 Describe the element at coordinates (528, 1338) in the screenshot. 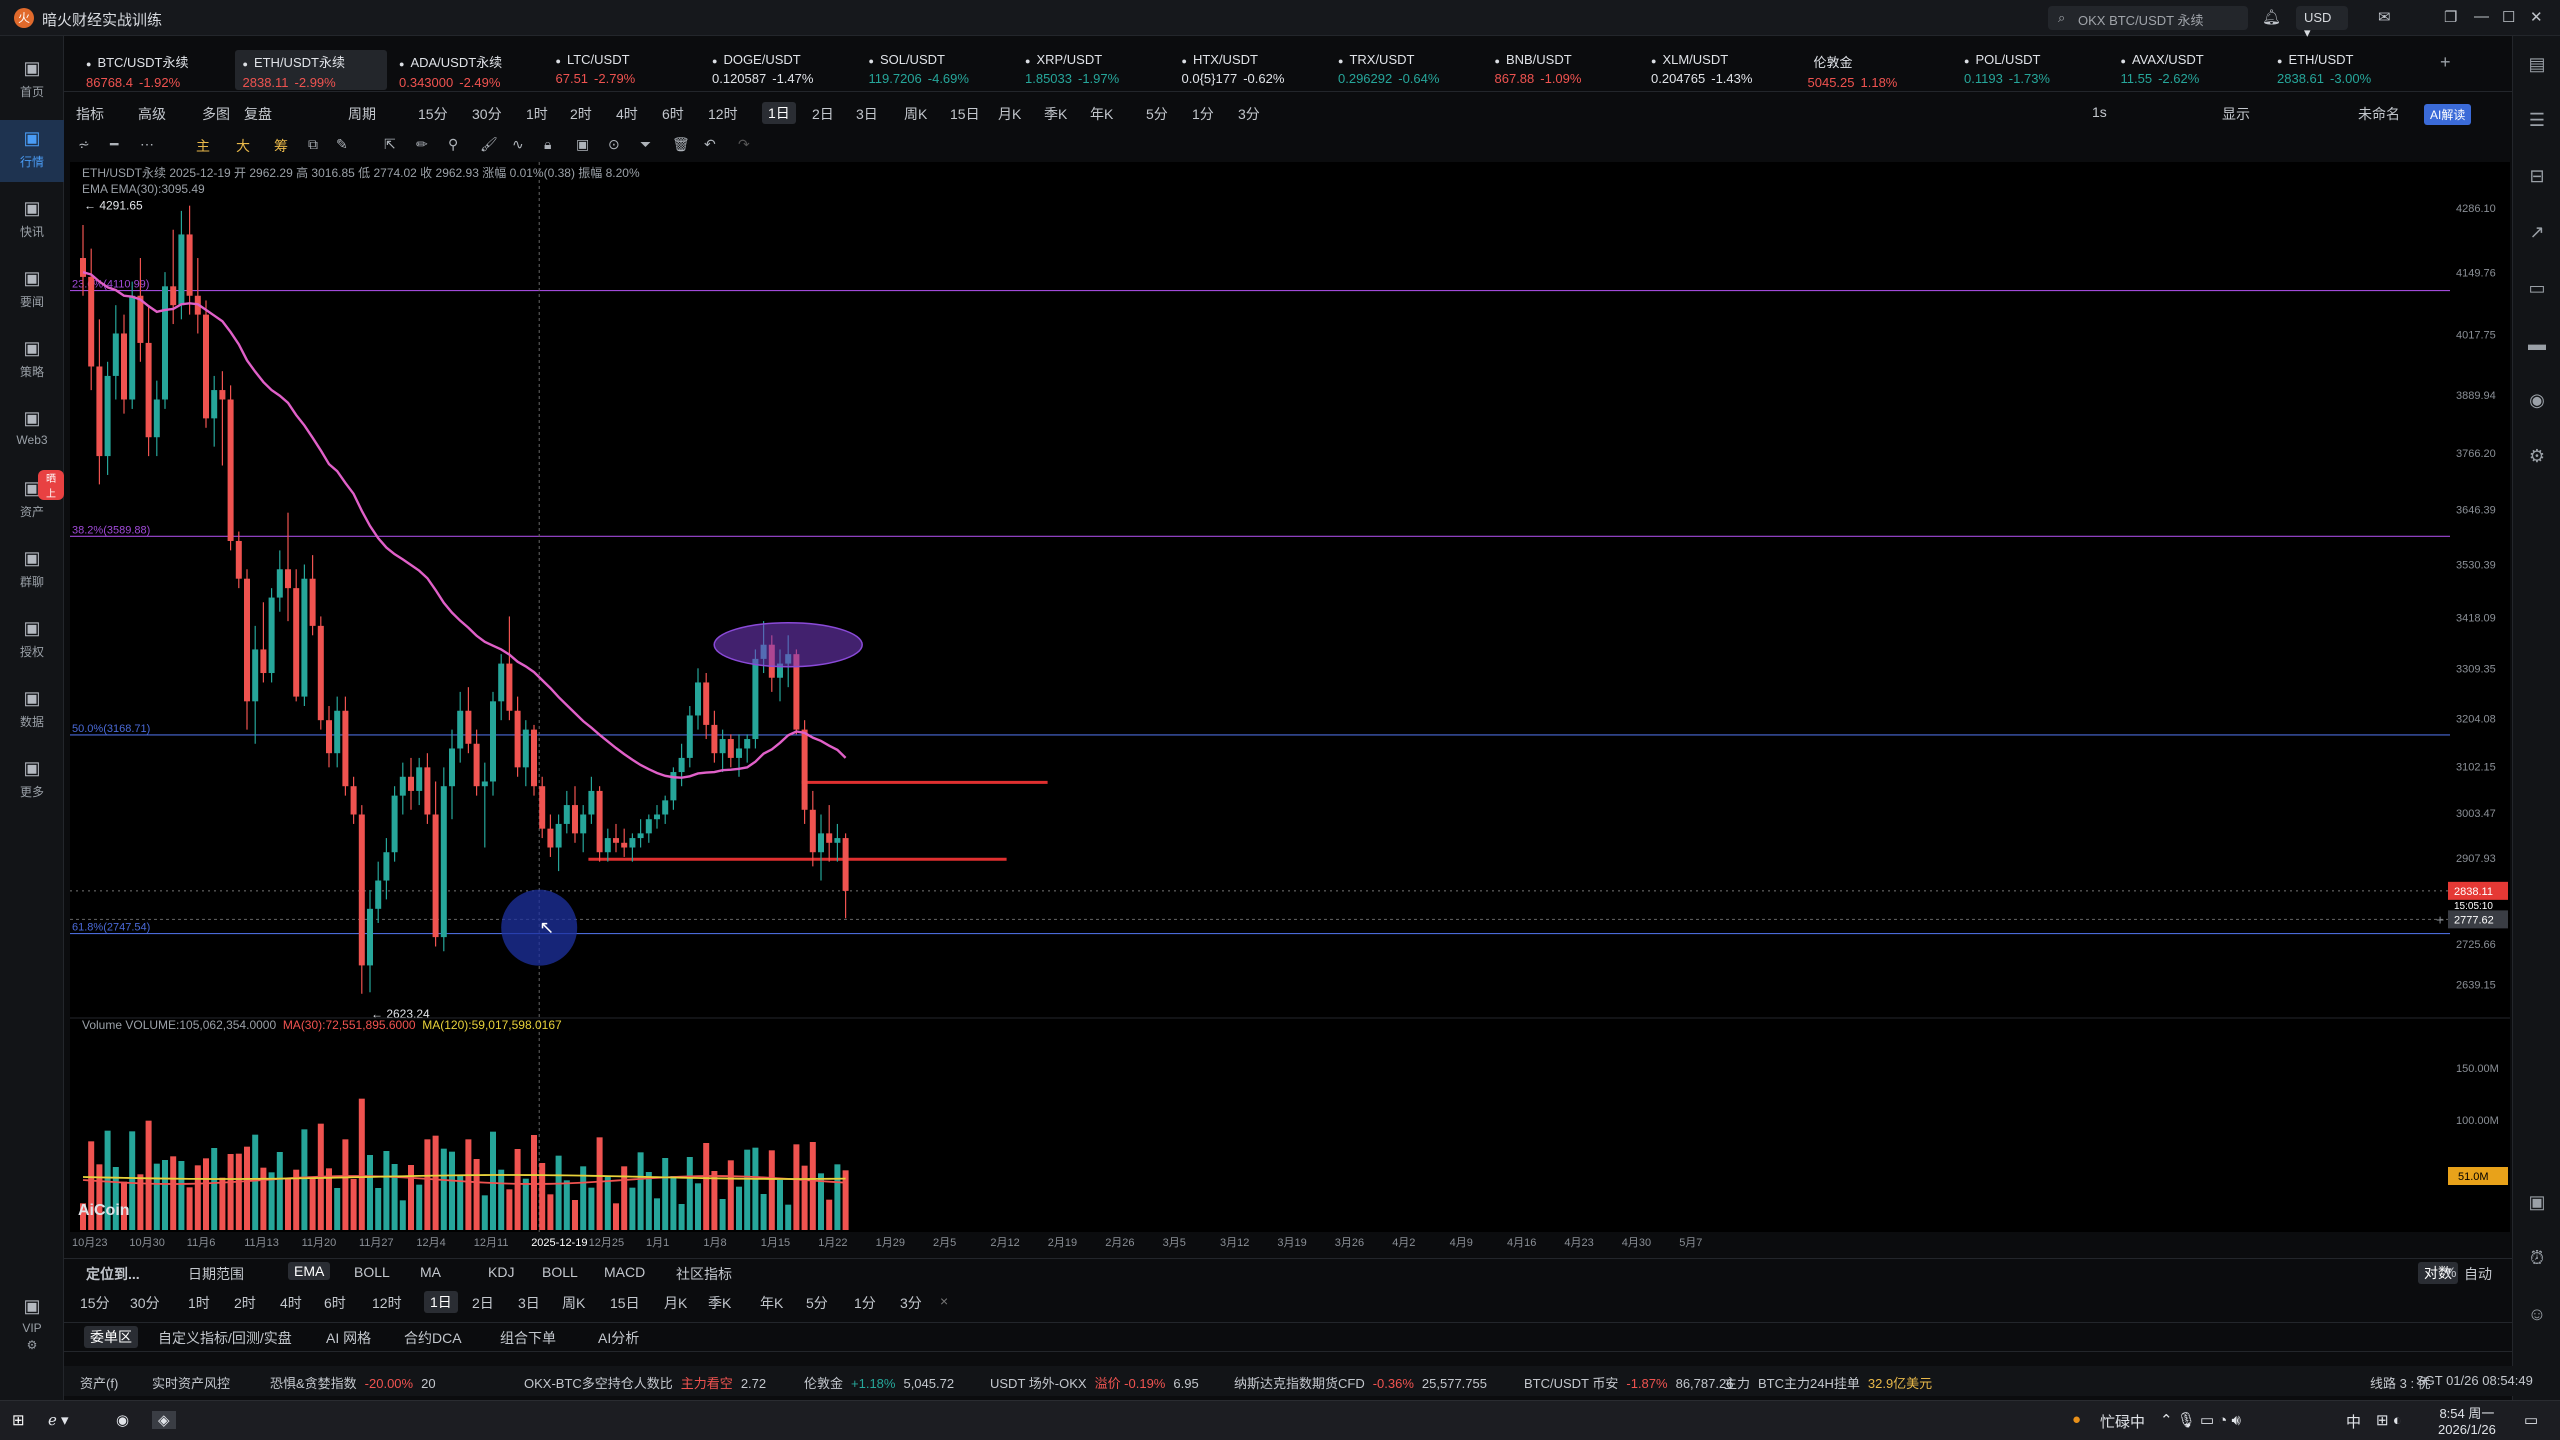

I see `trade-tab: 组合下单` at that location.